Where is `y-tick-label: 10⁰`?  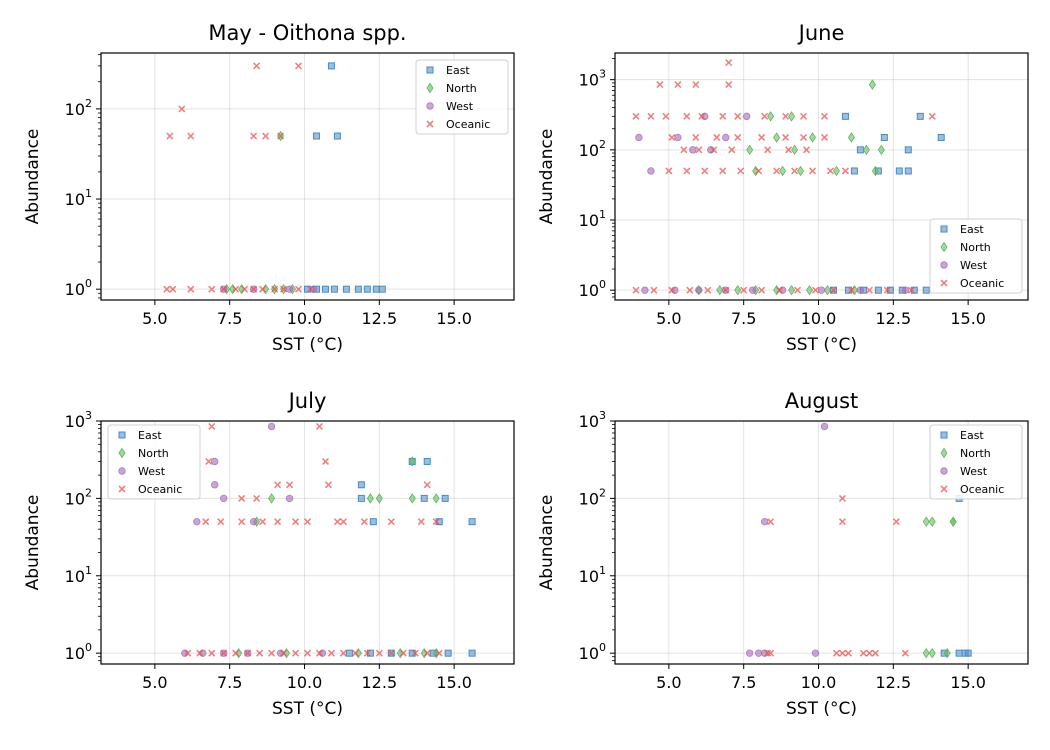 y-tick-label: 10⁰ is located at coordinates (592, 289).